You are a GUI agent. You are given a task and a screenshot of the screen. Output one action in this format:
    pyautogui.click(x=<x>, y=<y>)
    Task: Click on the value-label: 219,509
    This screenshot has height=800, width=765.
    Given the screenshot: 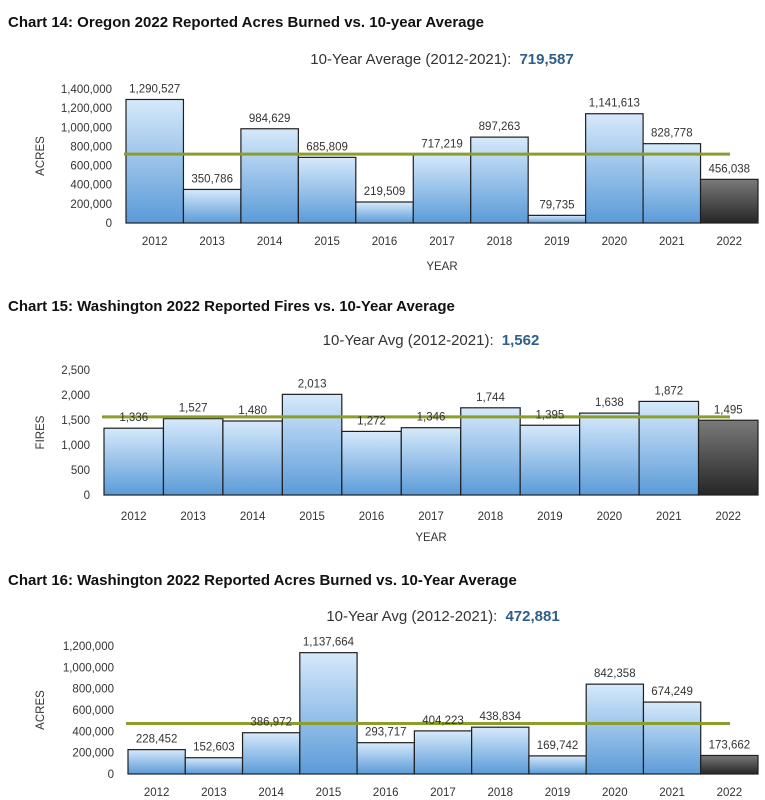 What is the action you would take?
    pyautogui.click(x=385, y=192)
    